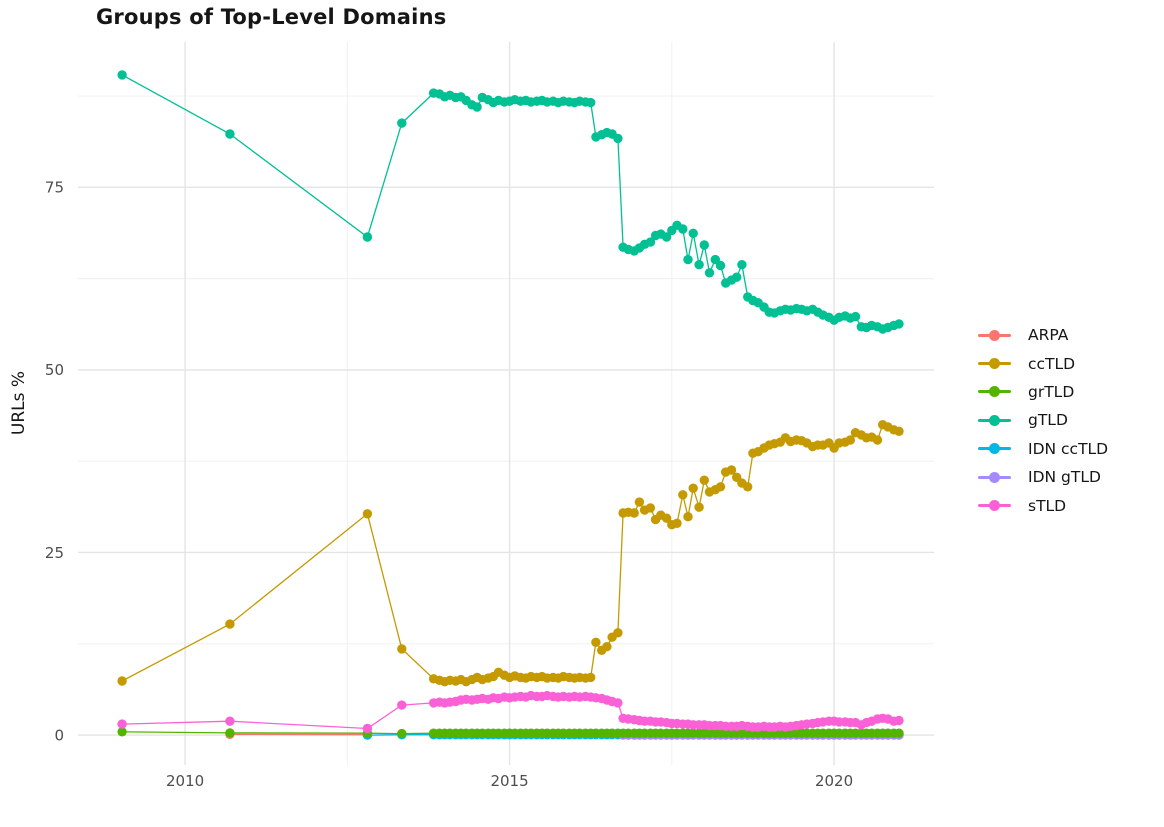  I want to click on y-axis-tick-label: 50, so click(54, 370).